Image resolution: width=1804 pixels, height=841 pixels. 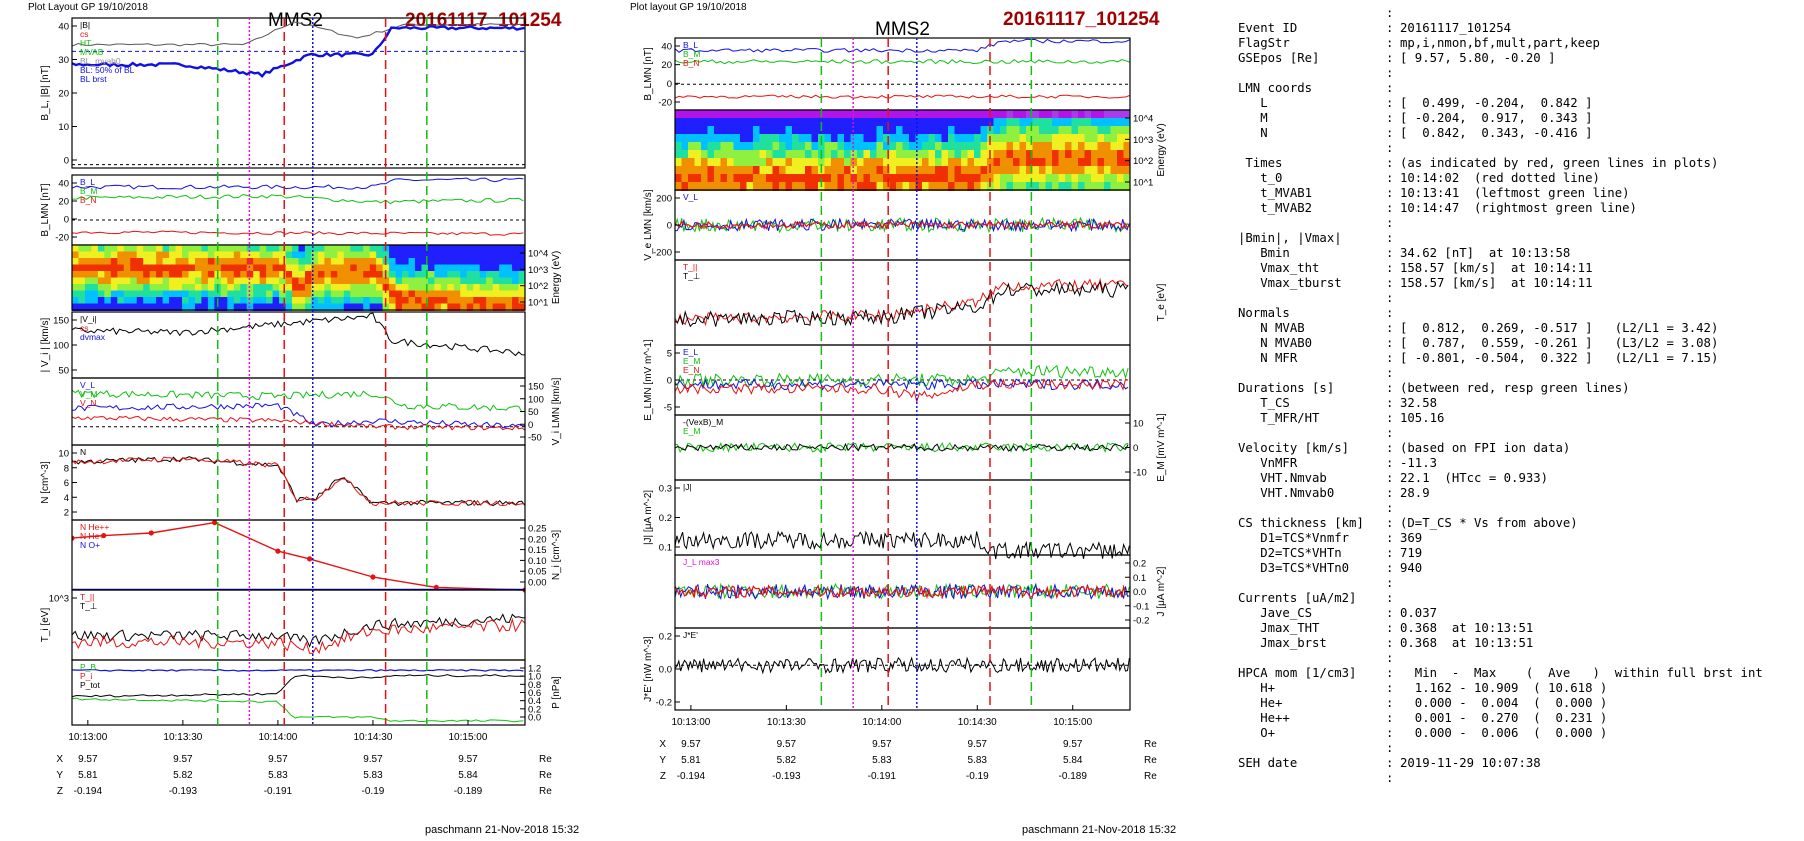 I want to click on plot2-footer: paschmann 21-Nov-2018 15:32, so click(x=1099, y=830).